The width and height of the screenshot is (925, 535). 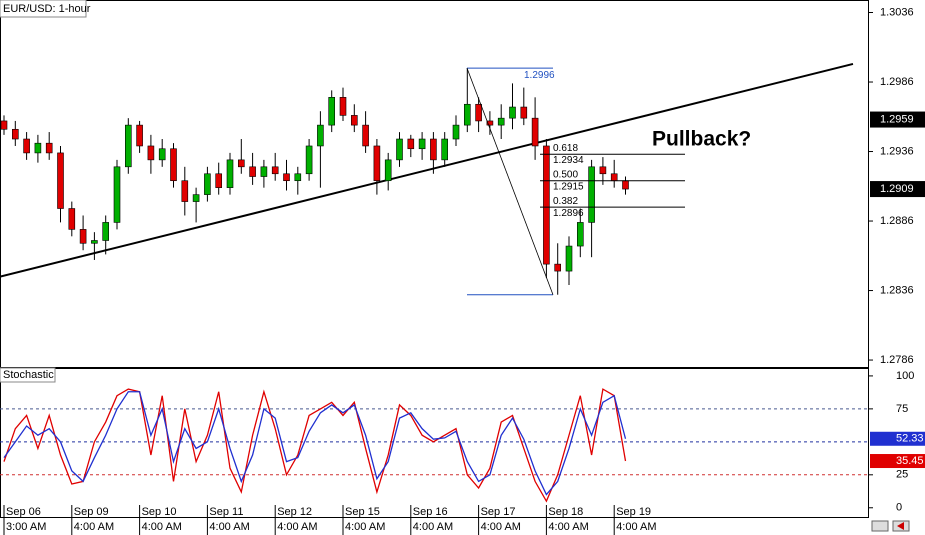 I want to click on x-time-label: 3:00 AM, so click(x=26, y=527).